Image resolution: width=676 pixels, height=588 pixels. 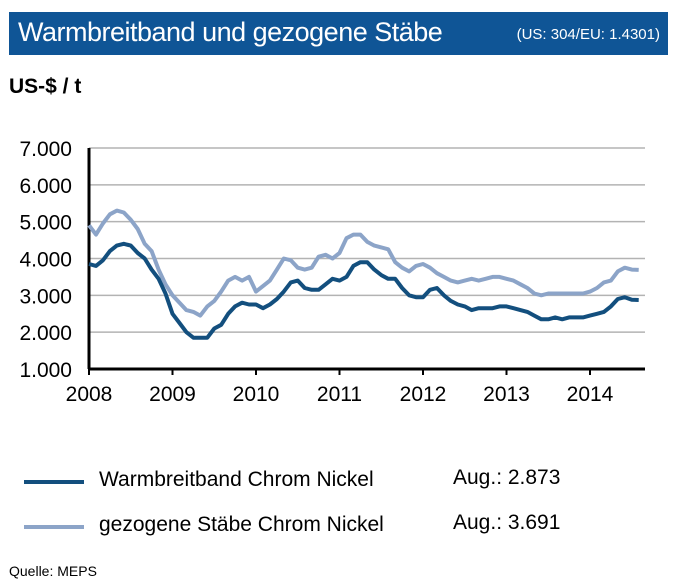 I want to click on chart-title: Warmbreitband und gezogene Stäbe, so click(x=230, y=32).